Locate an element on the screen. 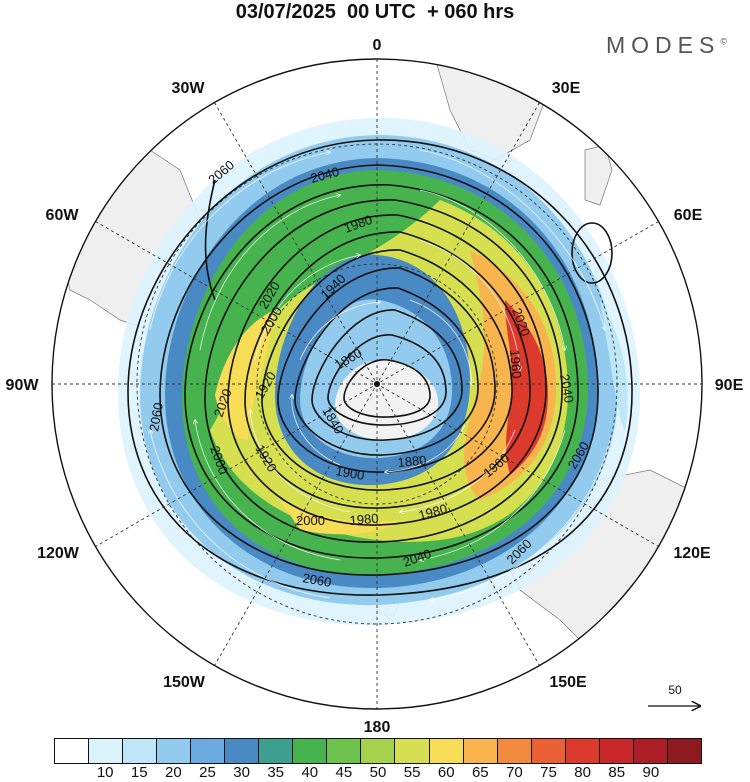 This screenshot has height=782, width=750. contour-label: 2000 is located at coordinates (310, 520).